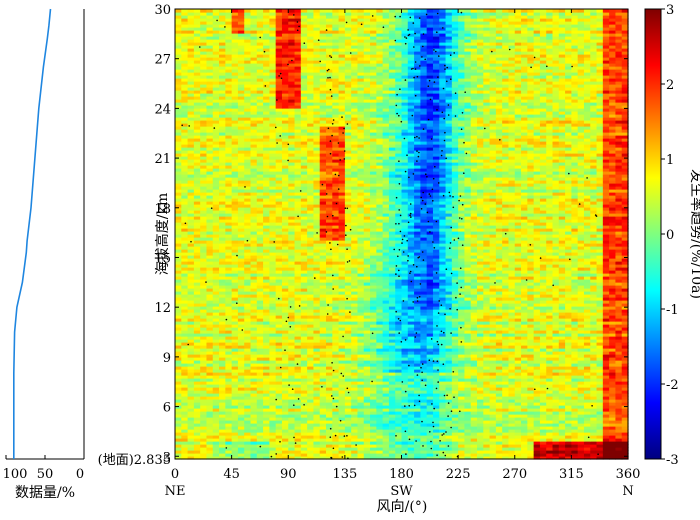  I want to click on profile-panel: 100 50 0 数据量/%, so click(44, 255).